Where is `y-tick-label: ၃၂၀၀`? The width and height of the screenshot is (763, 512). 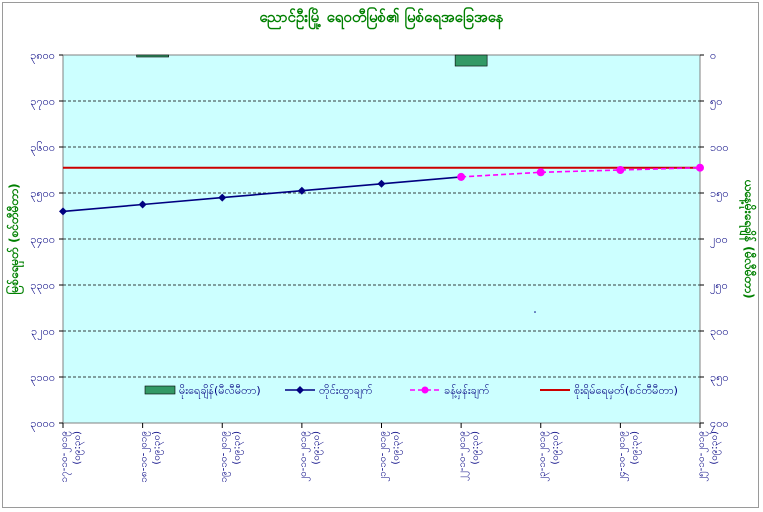 y-tick-label: ၃၂၀၀ is located at coordinates (43, 332).